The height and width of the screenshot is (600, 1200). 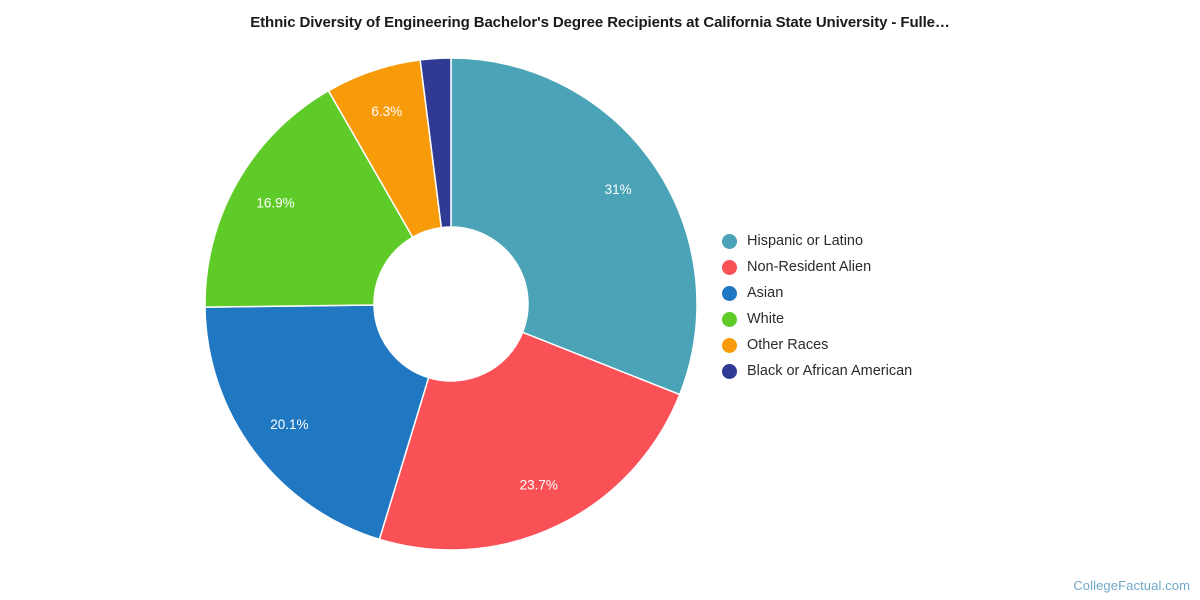 I want to click on pie-slice-label: 6.3%, so click(x=386, y=111).